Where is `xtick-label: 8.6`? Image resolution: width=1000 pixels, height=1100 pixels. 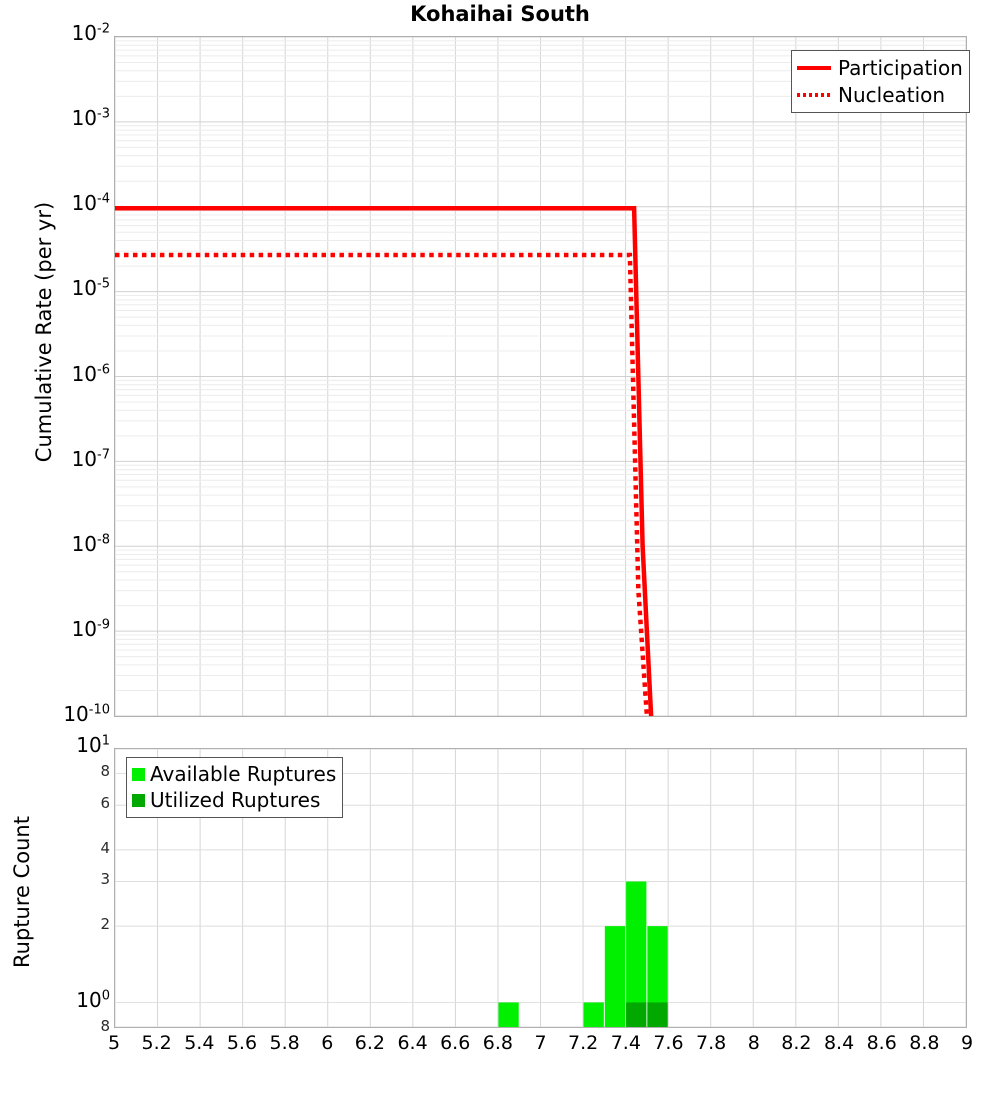
xtick-label: 8.6 is located at coordinates (881, 1043).